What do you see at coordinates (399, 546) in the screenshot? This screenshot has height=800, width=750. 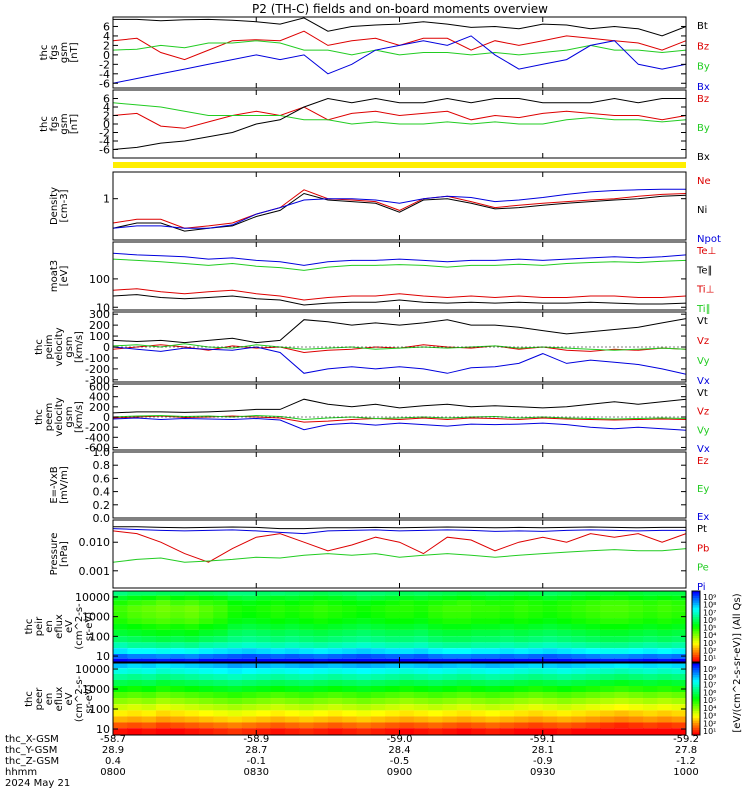 I see `series-Pb` at bounding box center [399, 546].